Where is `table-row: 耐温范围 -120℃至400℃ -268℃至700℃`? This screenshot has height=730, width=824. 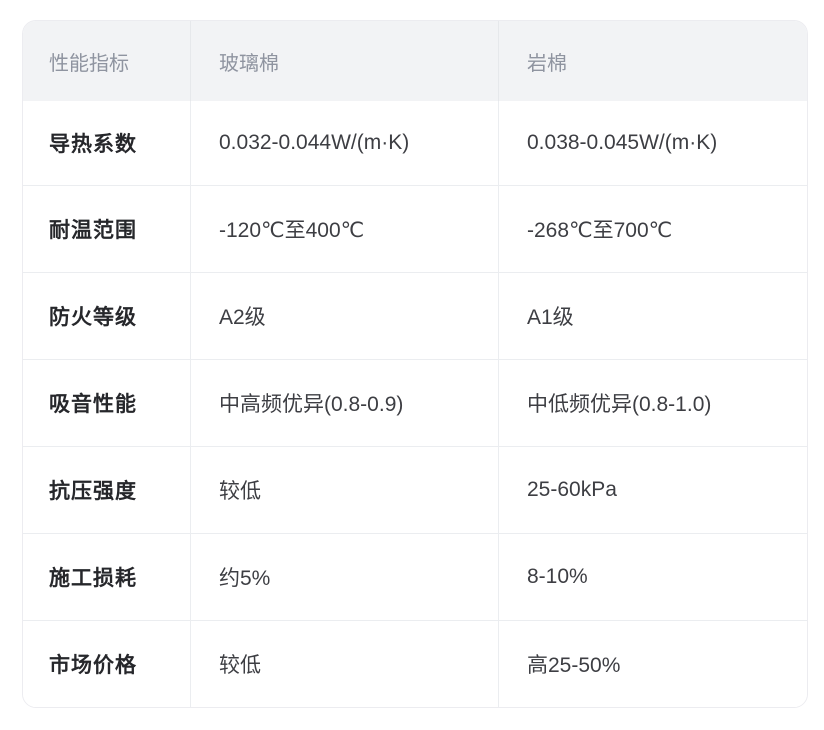
table-row: 耐温范围 -120℃至400℃ -268℃至700℃ is located at coordinates (415, 229).